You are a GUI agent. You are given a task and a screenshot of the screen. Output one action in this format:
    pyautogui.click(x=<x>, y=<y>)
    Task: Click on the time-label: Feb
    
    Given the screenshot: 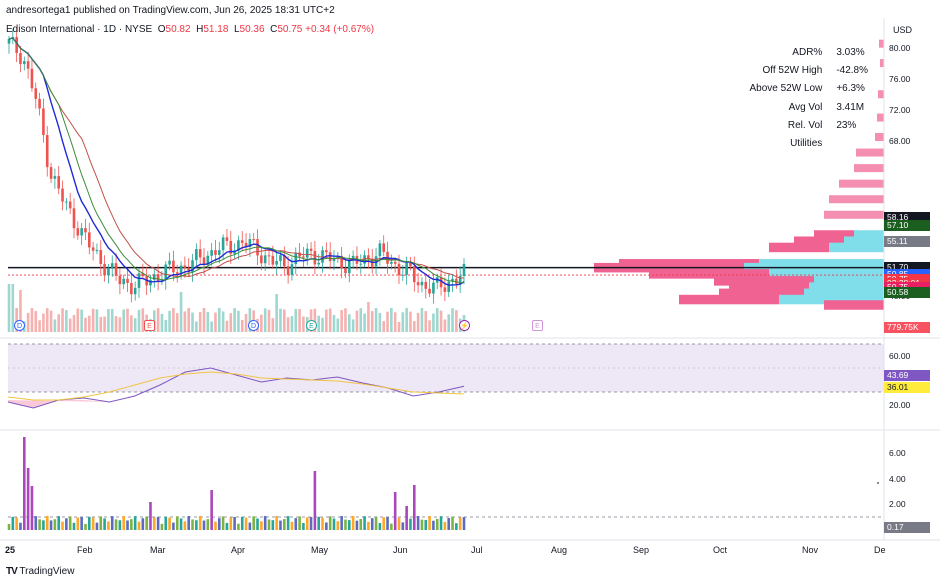 What is the action you would take?
    pyautogui.click(x=85, y=550)
    